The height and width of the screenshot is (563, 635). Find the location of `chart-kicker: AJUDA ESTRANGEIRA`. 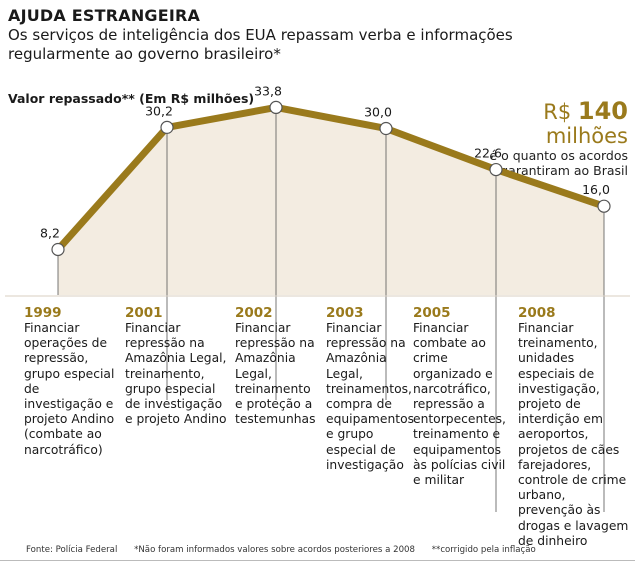

chart-kicker: AJUDA ESTRANGEIRA is located at coordinates (104, 15).